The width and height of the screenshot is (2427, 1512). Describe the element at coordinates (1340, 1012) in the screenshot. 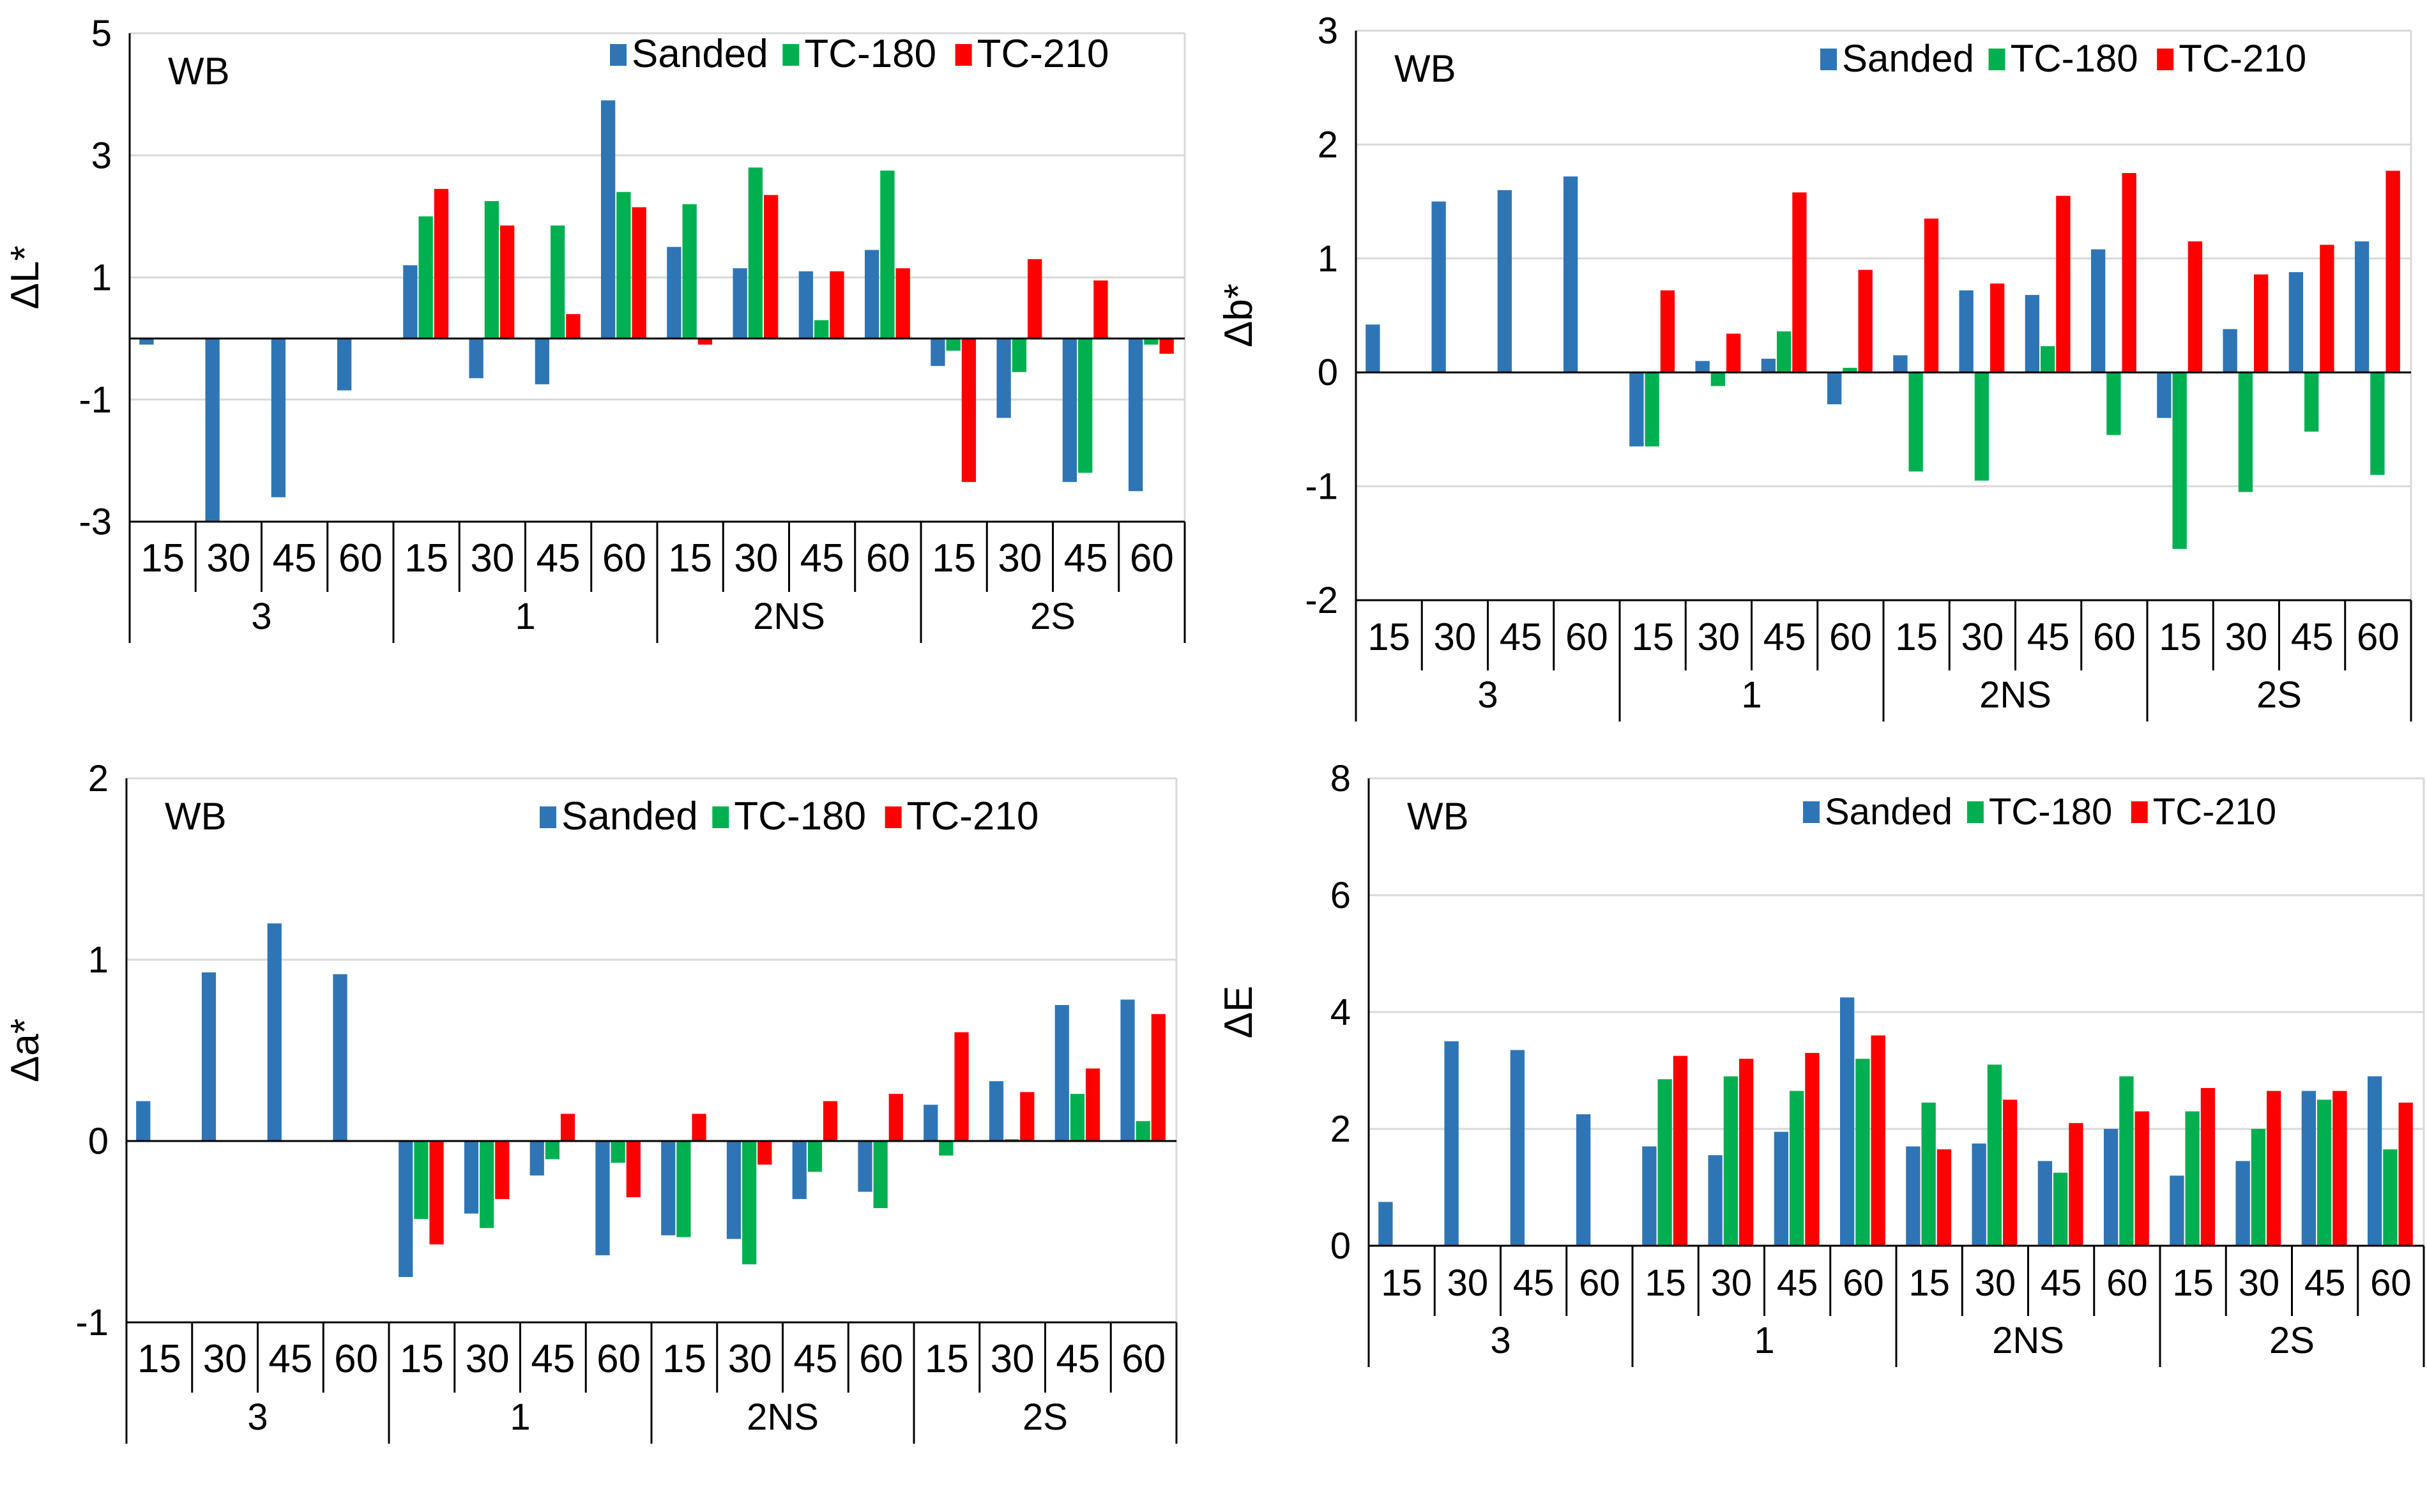

I see `y-tick-label: 4` at that location.